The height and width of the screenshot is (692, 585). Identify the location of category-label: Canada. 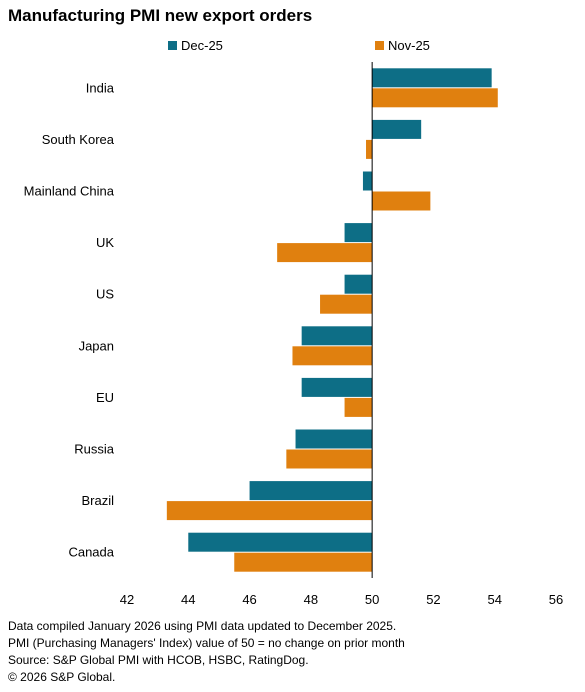
(91, 552).